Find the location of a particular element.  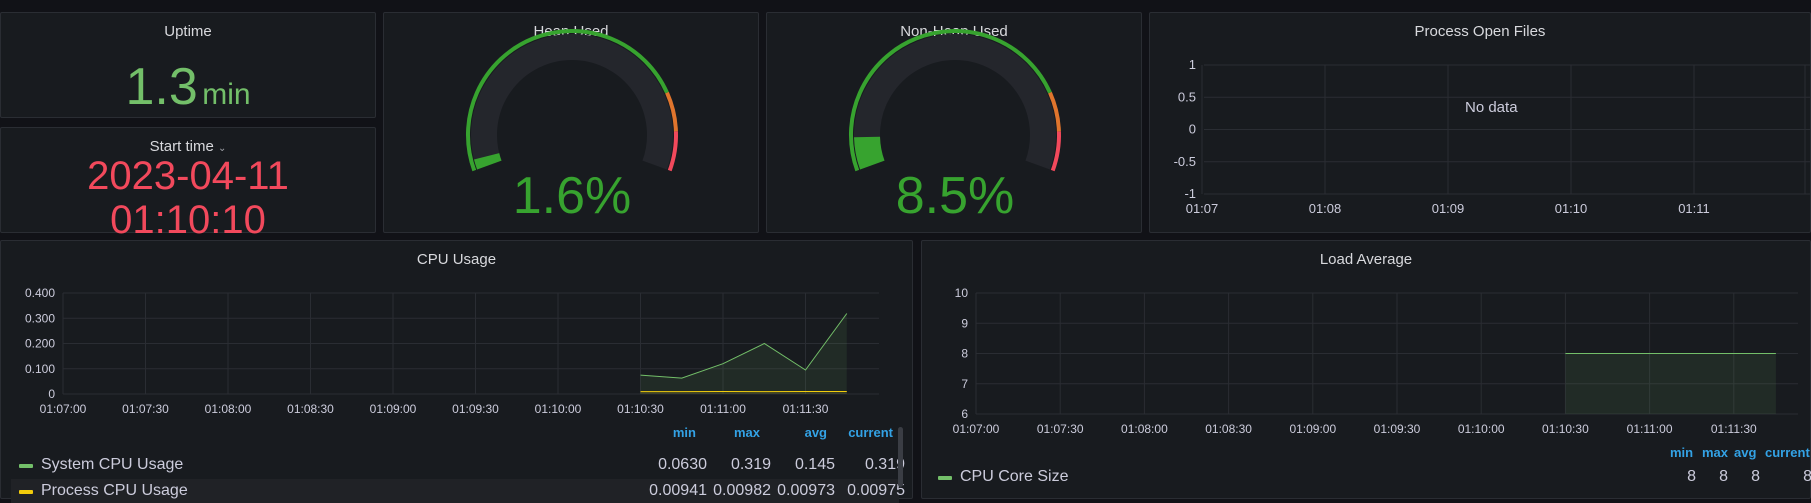

legend-avg: 0.145 is located at coordinates (815, 465).